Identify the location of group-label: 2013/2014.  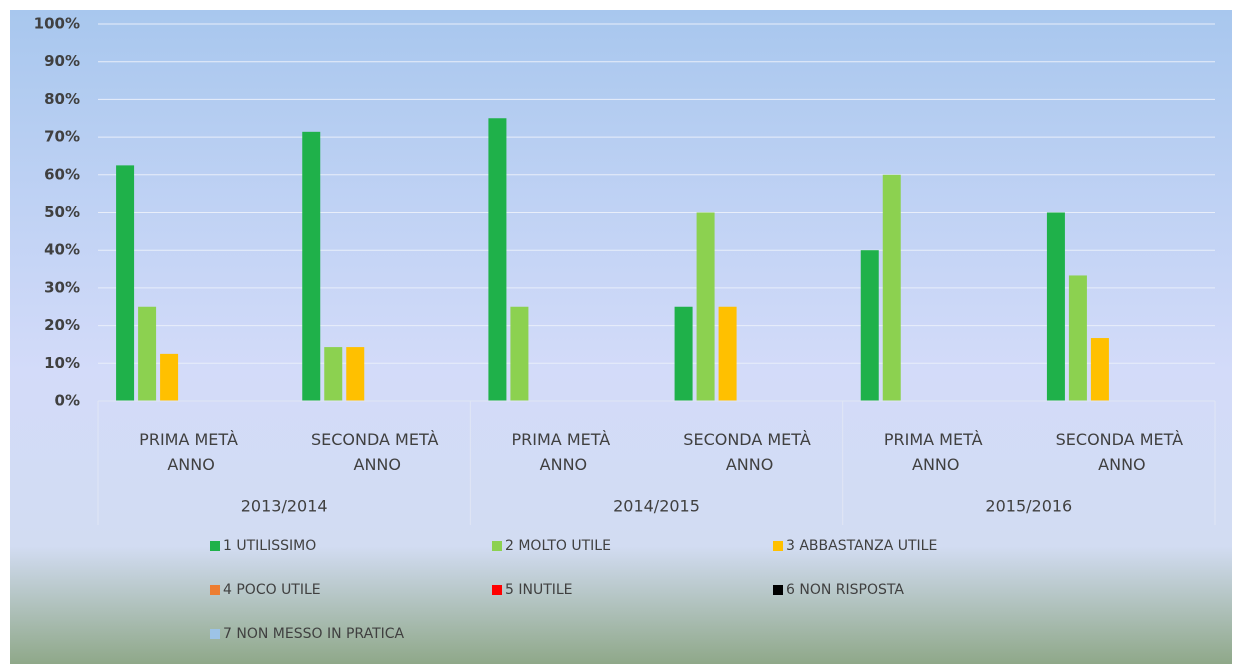
(284, 506).